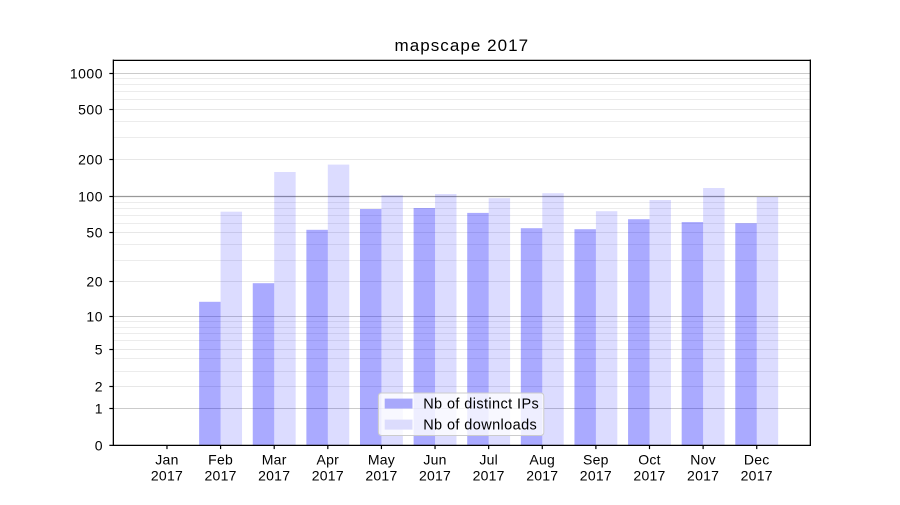 The image size is (900, 505). I want to click on svg-text: Nov, so click(703, 460).